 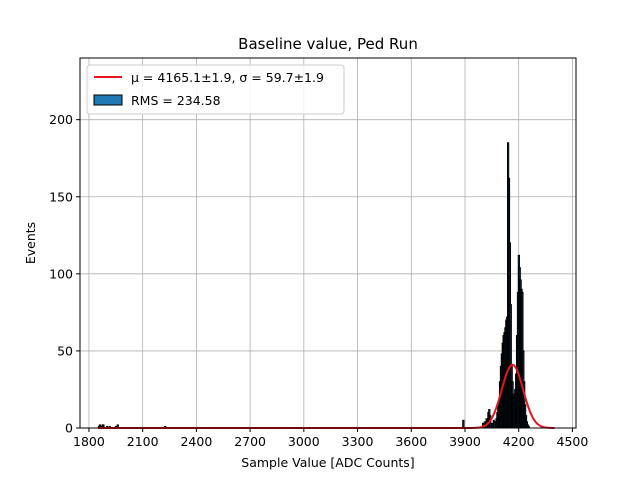 I want to click on x-tick-label: 1800, so click(x=89, y=441).